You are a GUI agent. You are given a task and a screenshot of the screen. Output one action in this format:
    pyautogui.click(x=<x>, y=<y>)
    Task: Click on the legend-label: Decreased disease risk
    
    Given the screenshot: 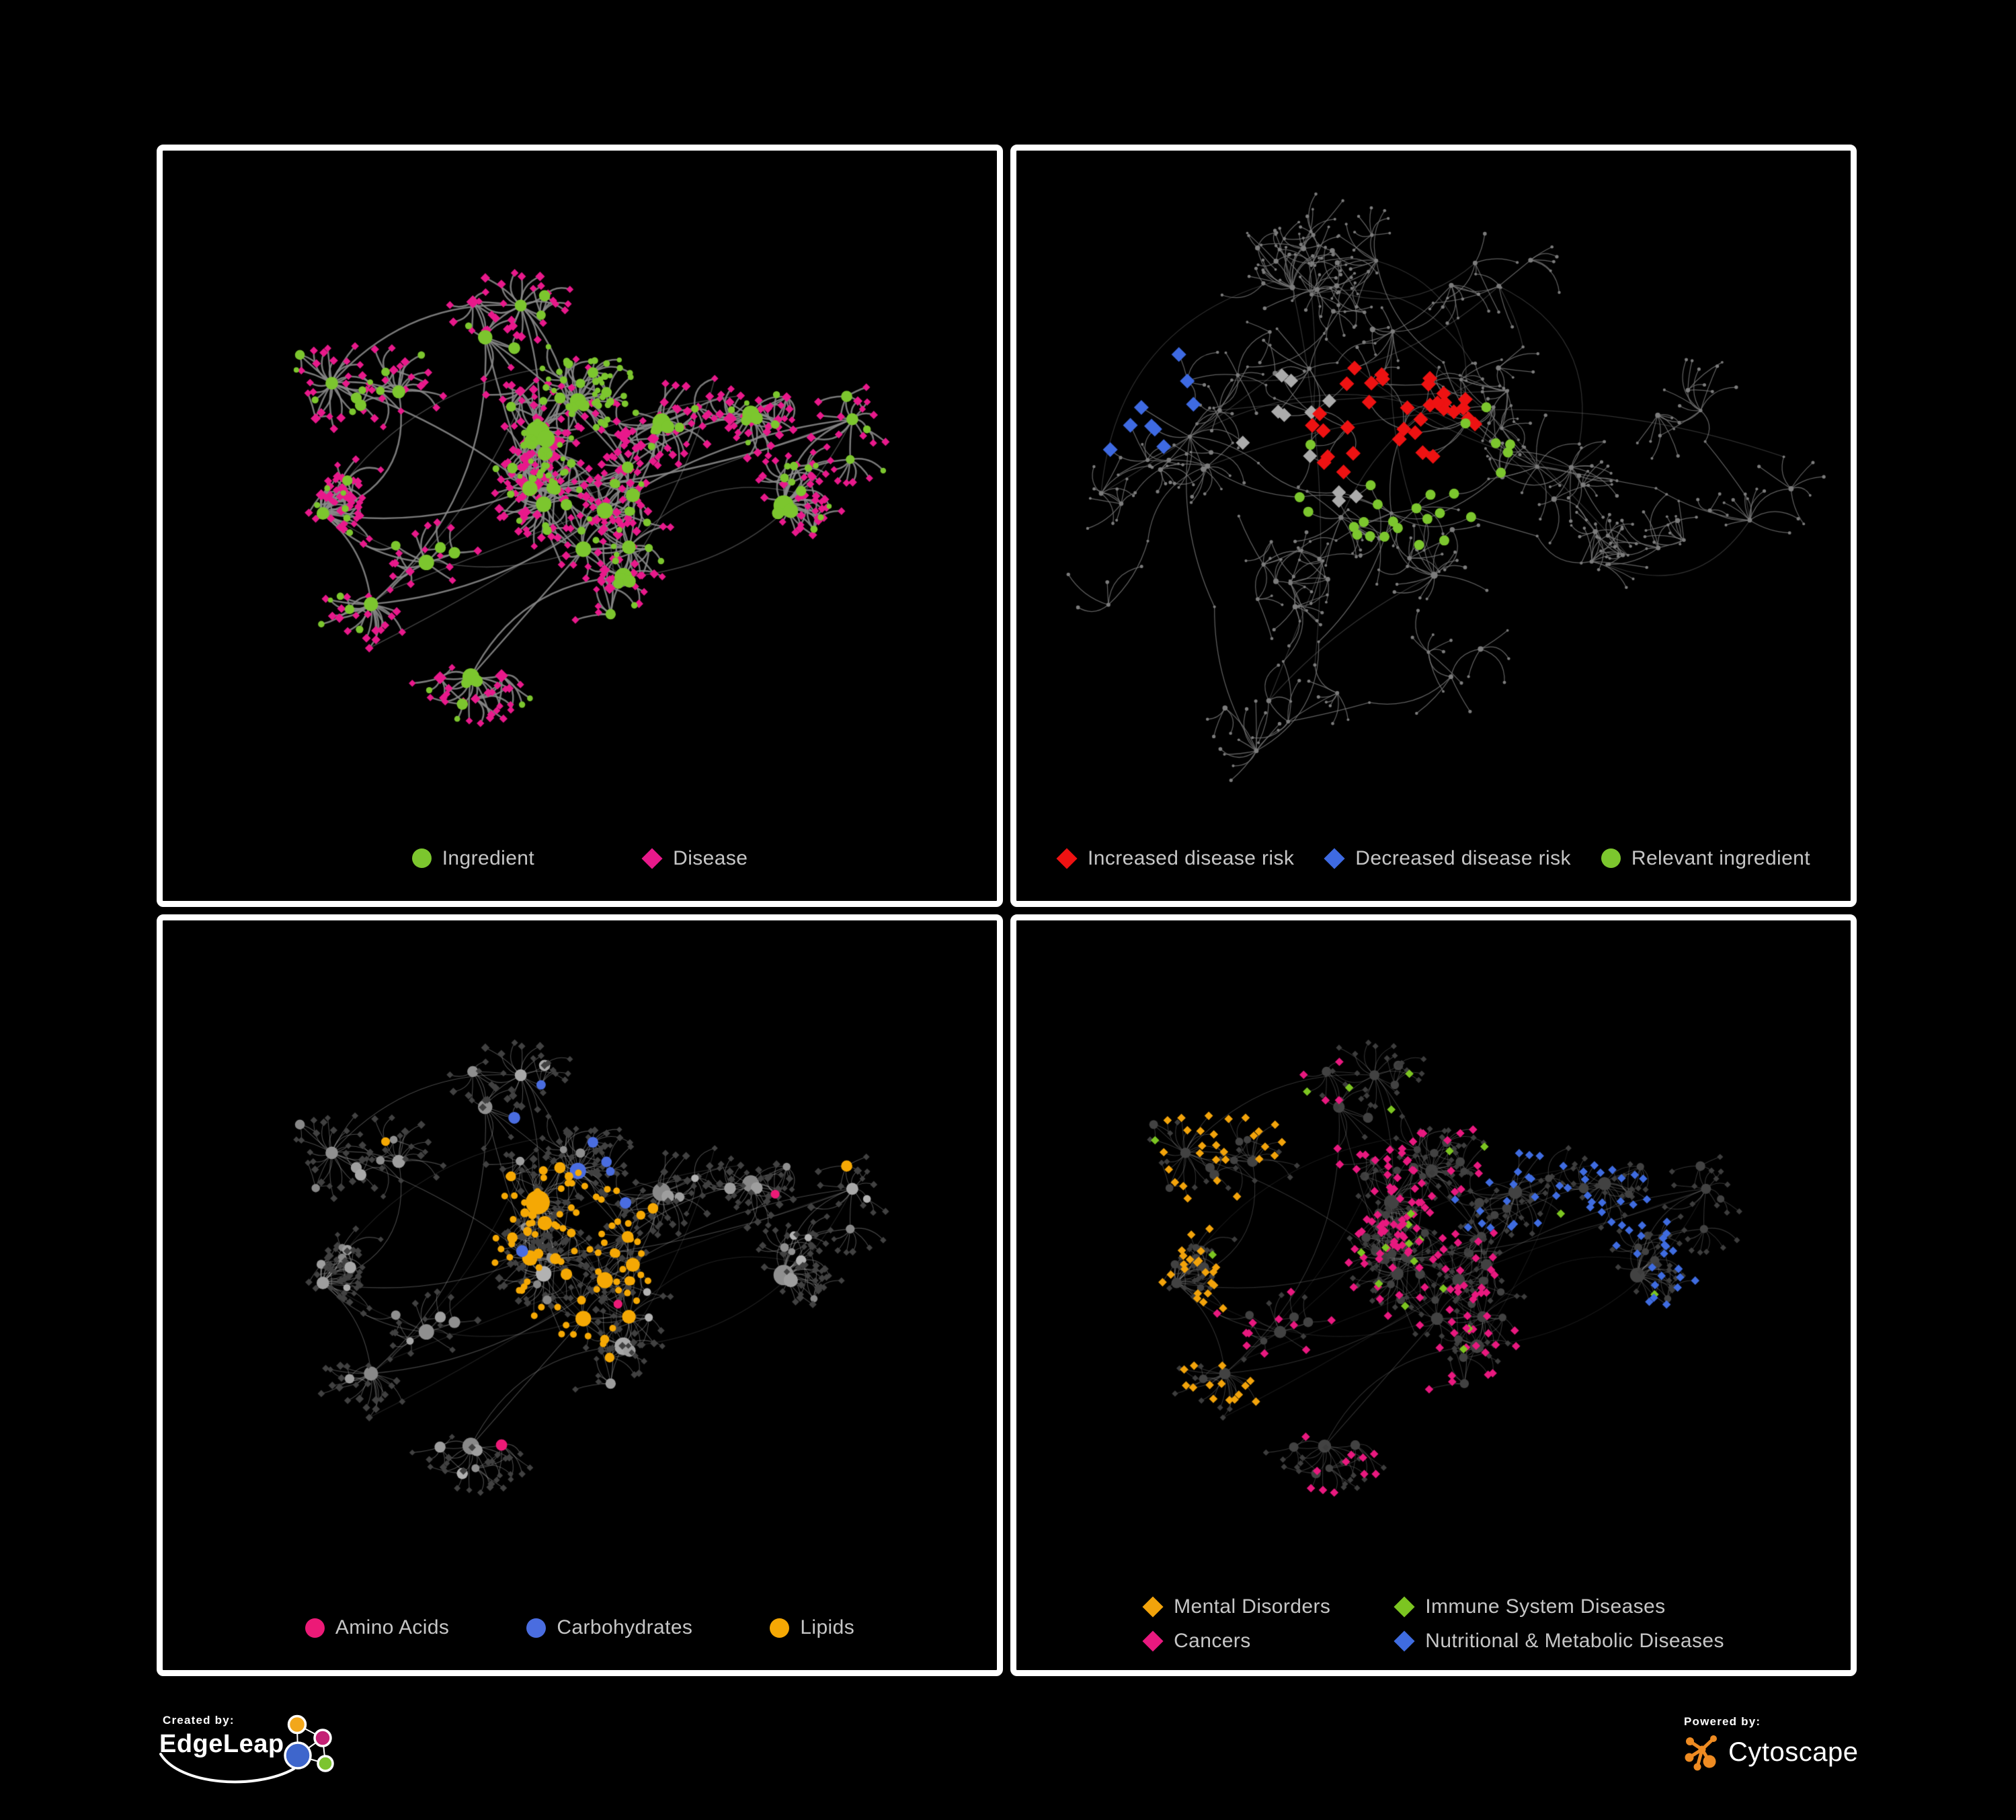 What is the action you would take?
    pyautogui.click(x=1463, y=857)
    